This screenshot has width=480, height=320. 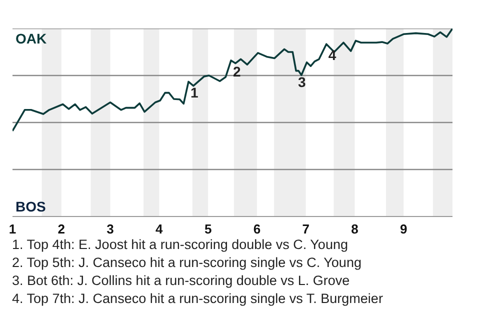 What do you see at coordinates (306, 229) in the screenshot?
I see `x-tick-label: 7` at bounding box center [306, 229].